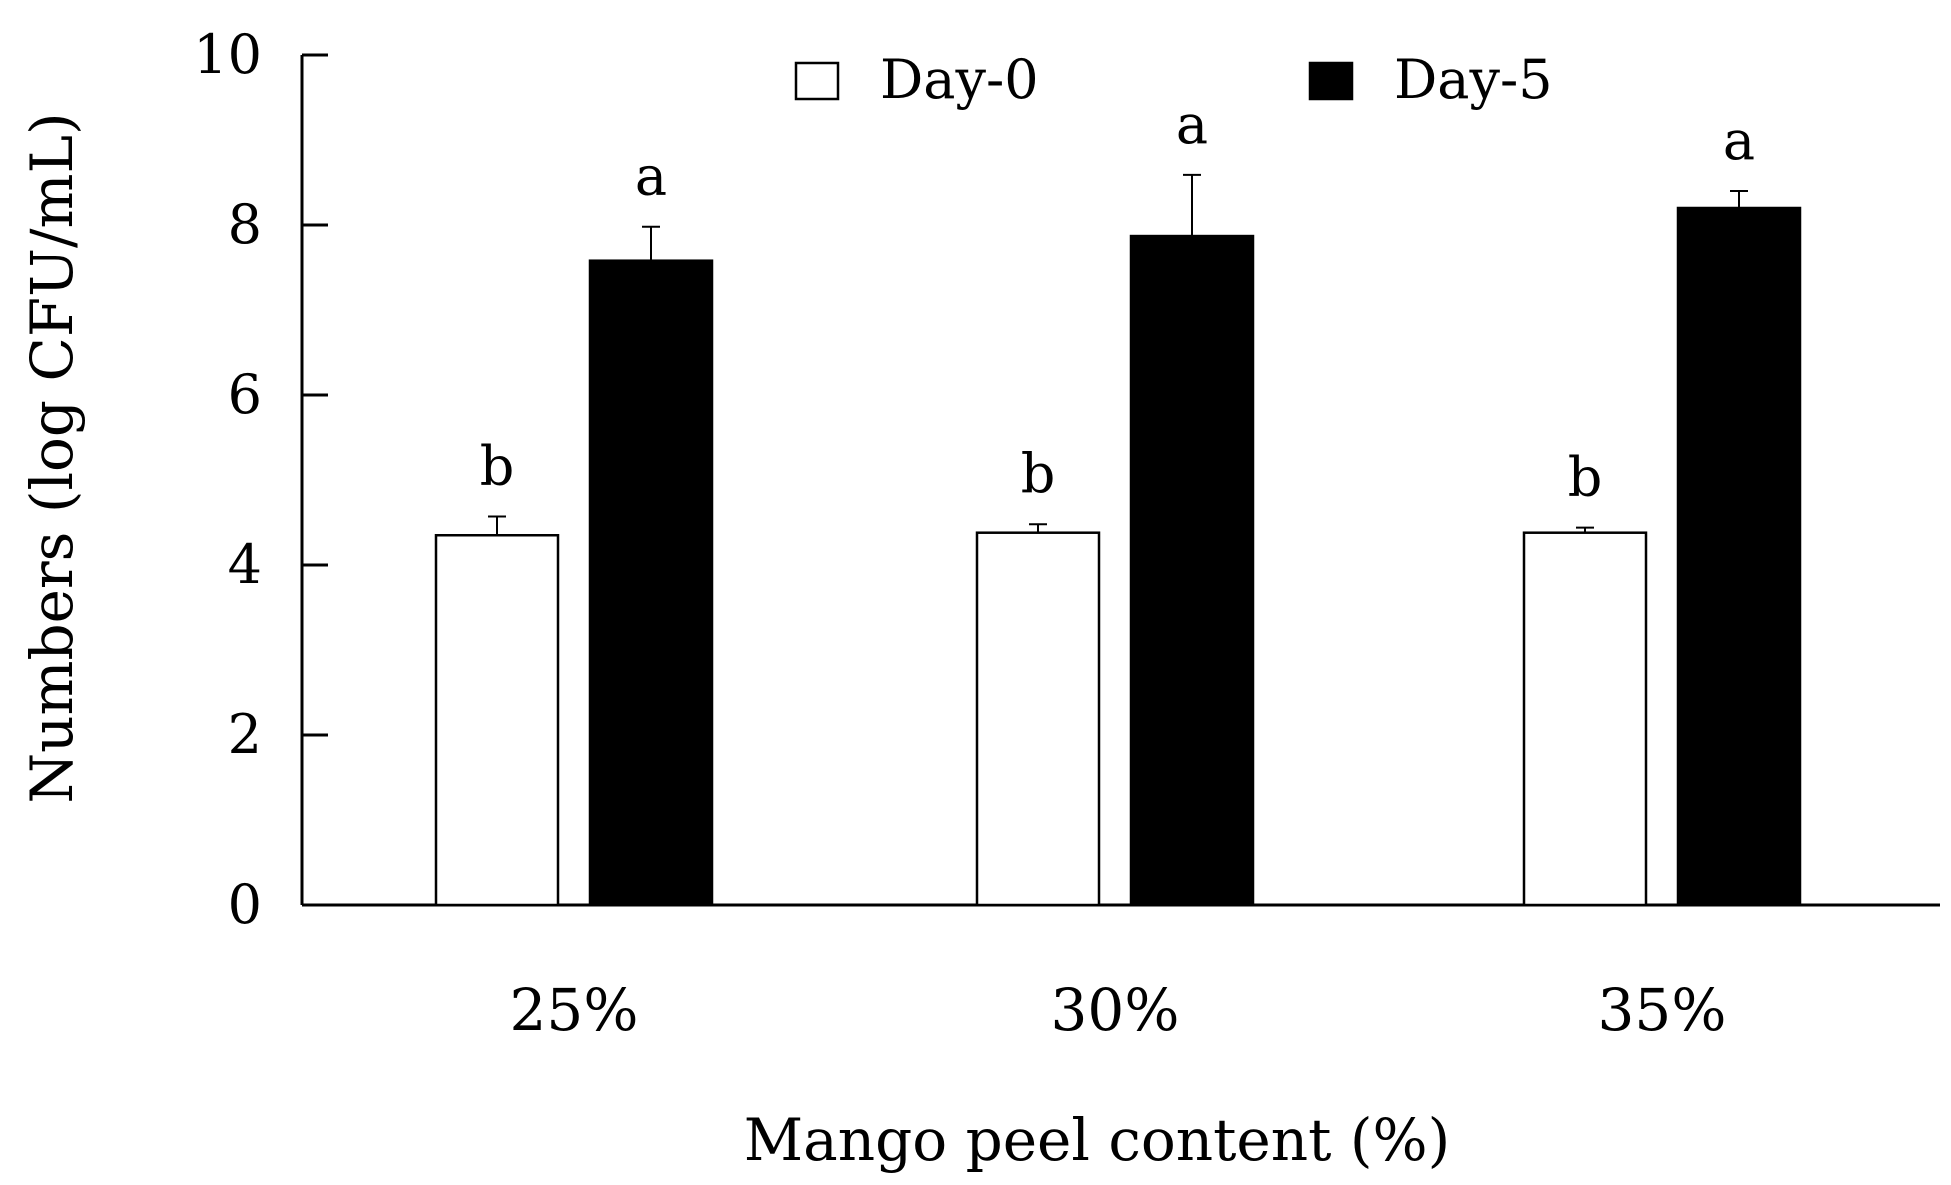 This screenshot has width=1951, height=1185. I want to click on y-tick-label: 0, so click(245, 904).